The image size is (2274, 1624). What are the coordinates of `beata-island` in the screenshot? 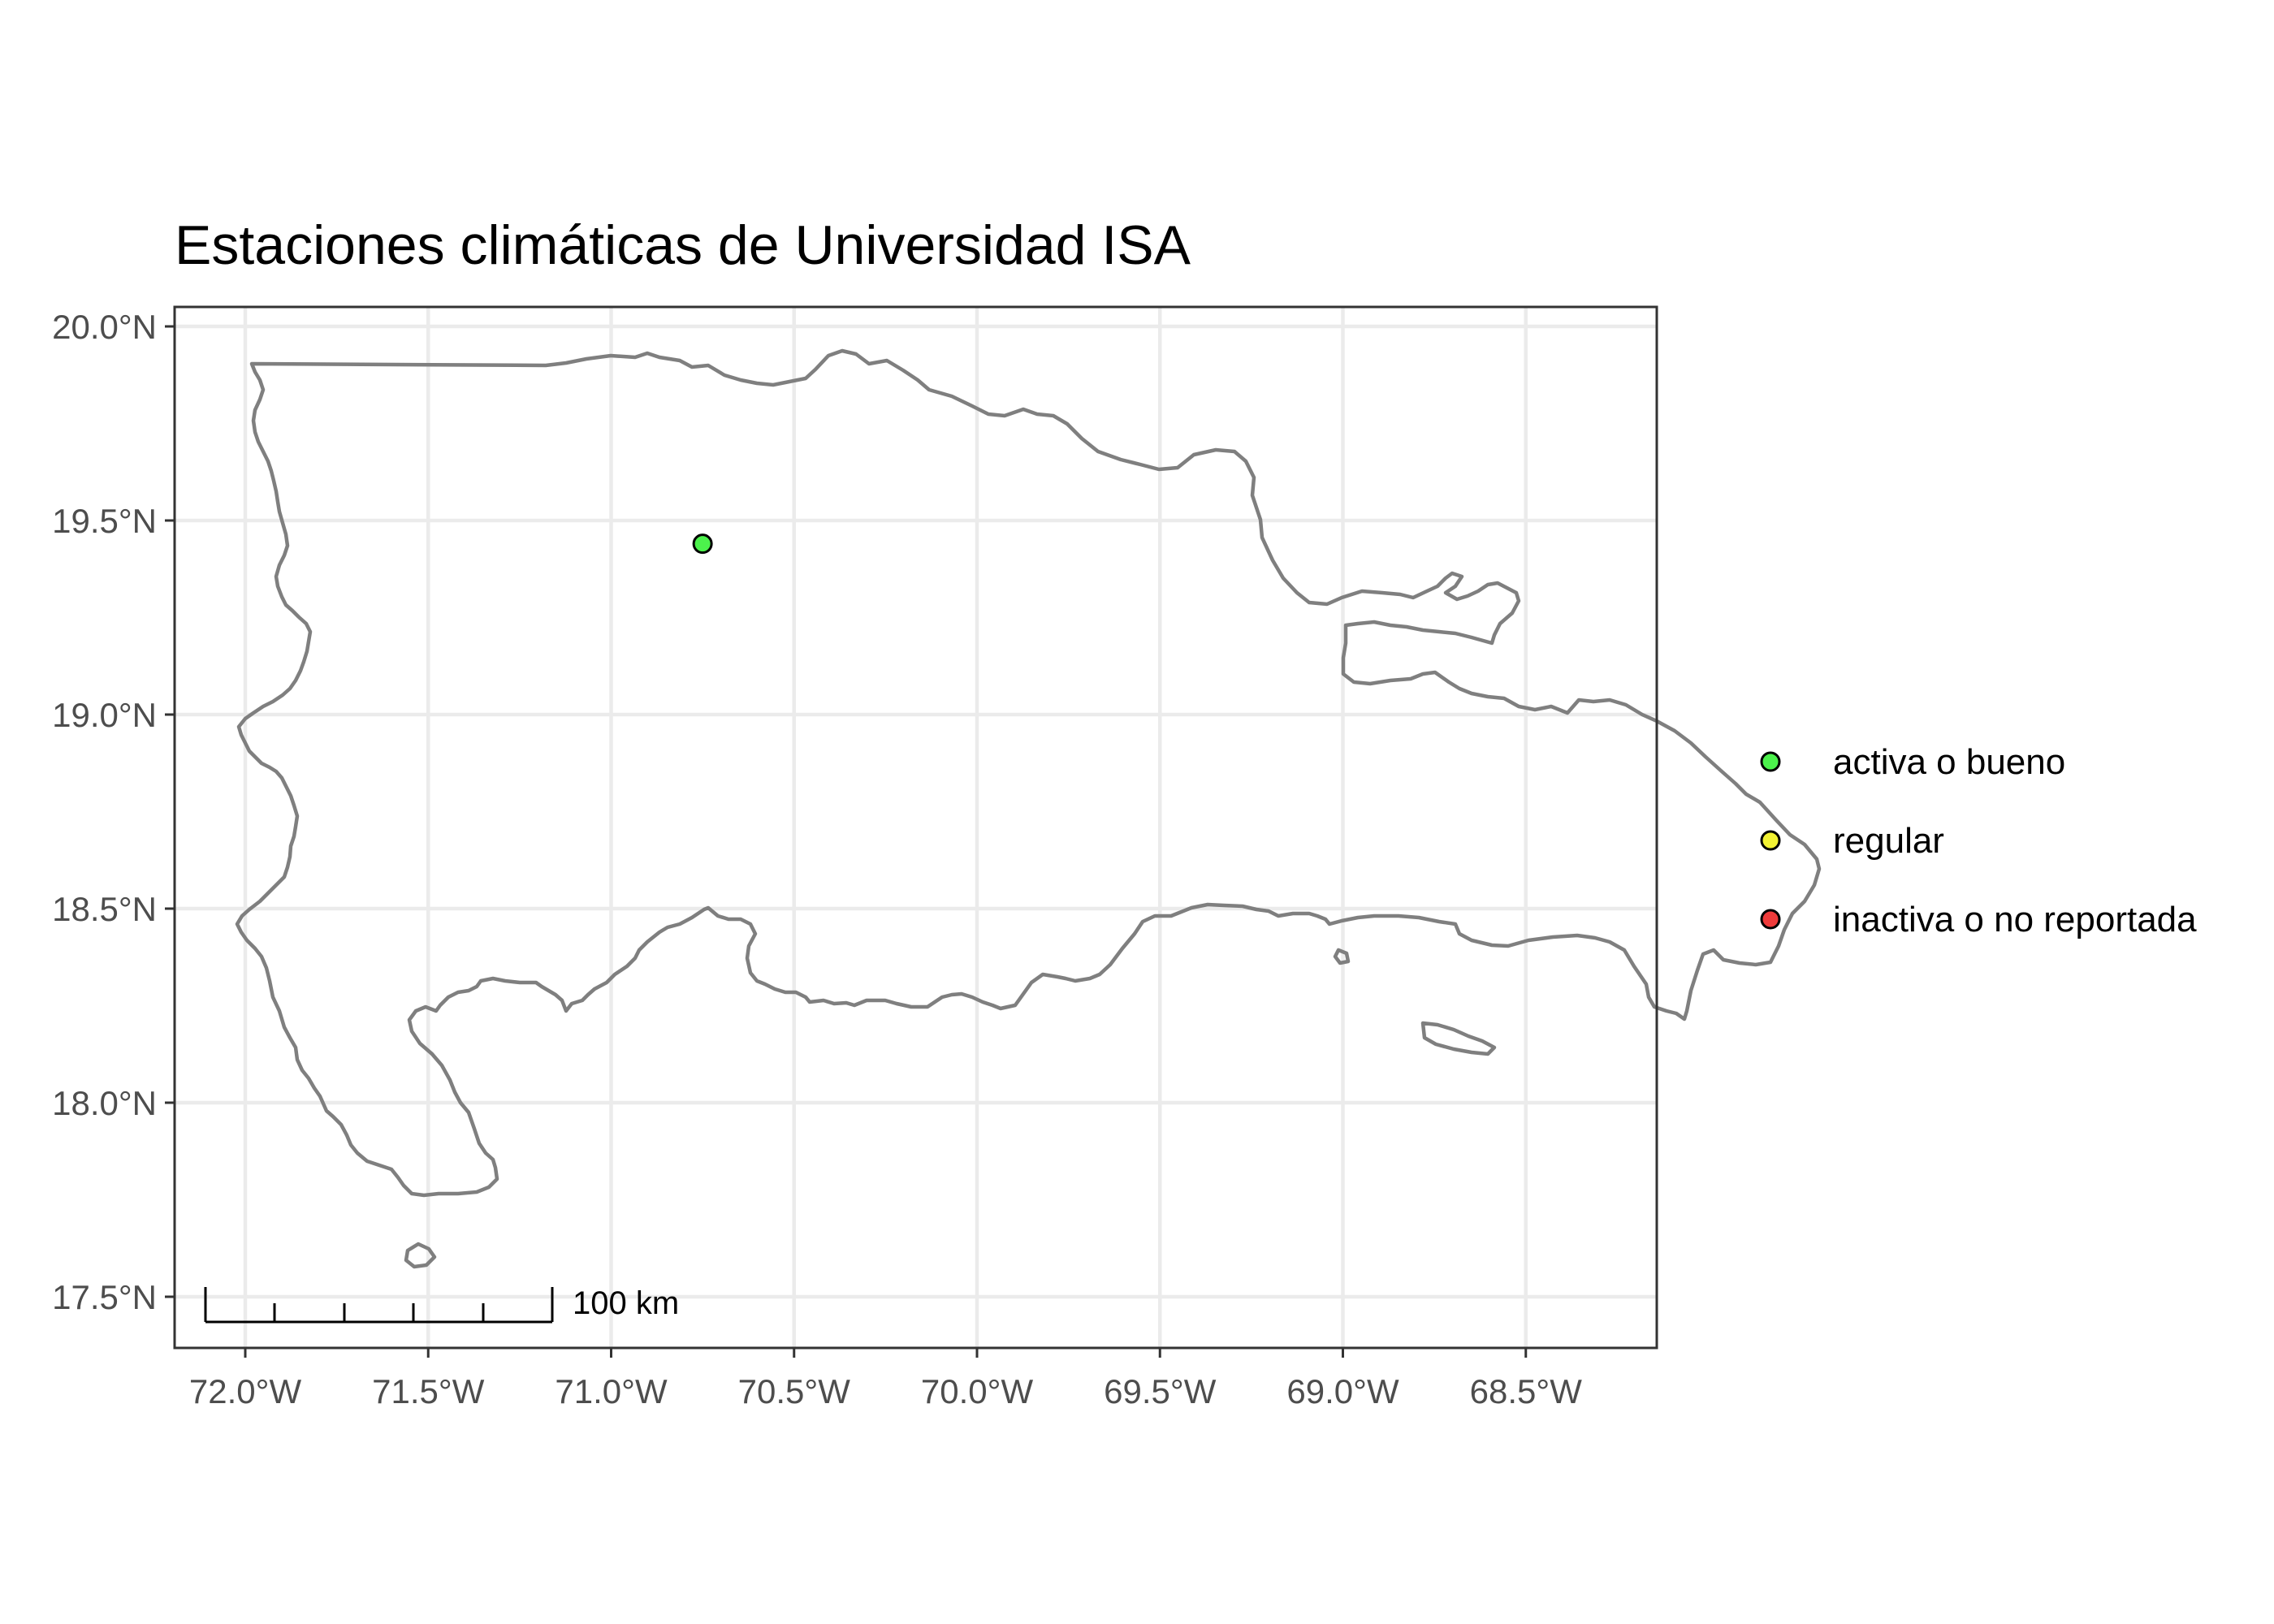 It's located at (421, 1256).